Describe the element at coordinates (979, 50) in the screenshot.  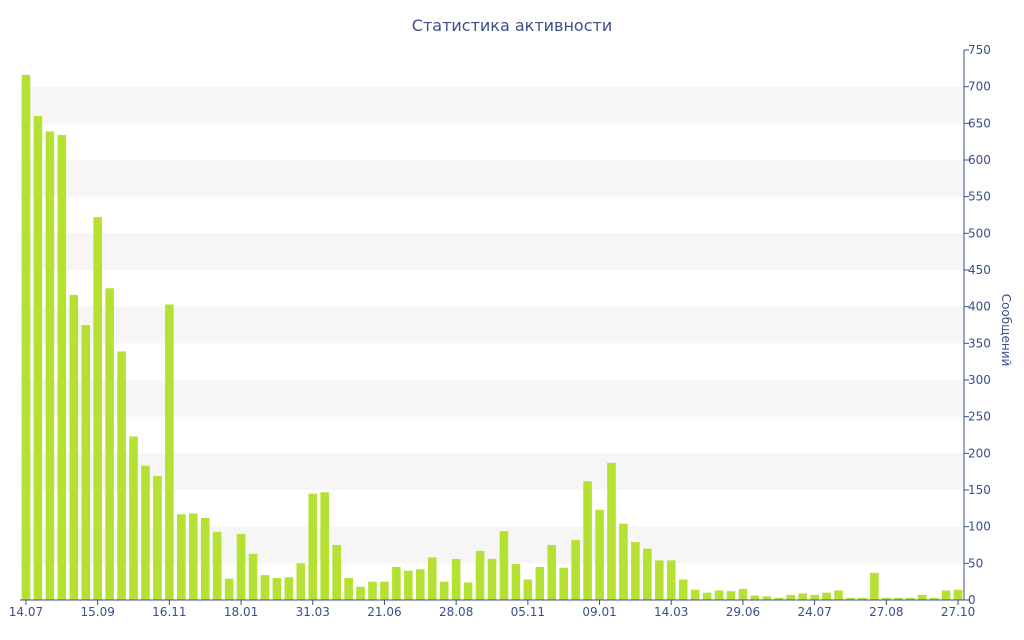
I see `y-tick-label: 750` at that location.